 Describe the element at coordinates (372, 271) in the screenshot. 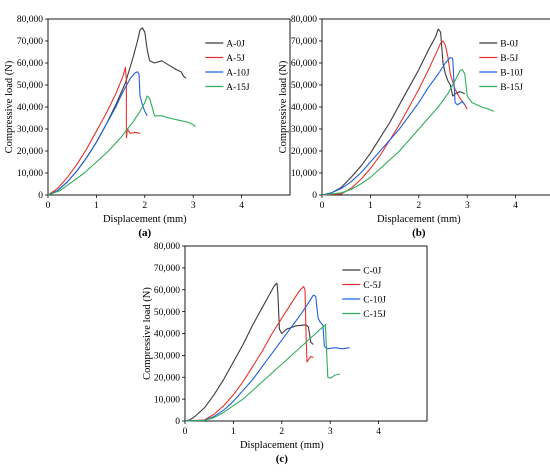

I see `legend-label: C-0J` at that location.